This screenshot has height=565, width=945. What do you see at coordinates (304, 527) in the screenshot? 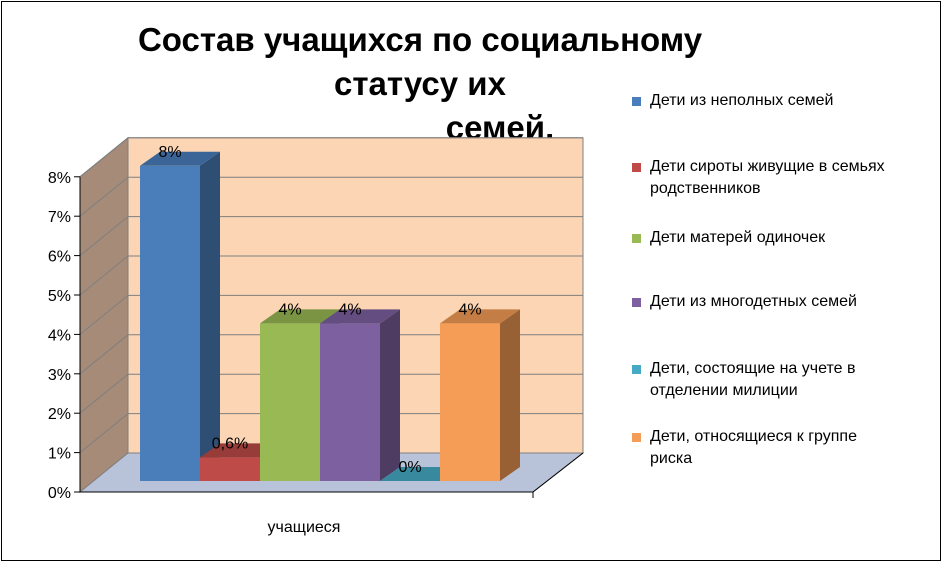
I see `x-category-label: учащиеся` at bounding box center [304, 527].